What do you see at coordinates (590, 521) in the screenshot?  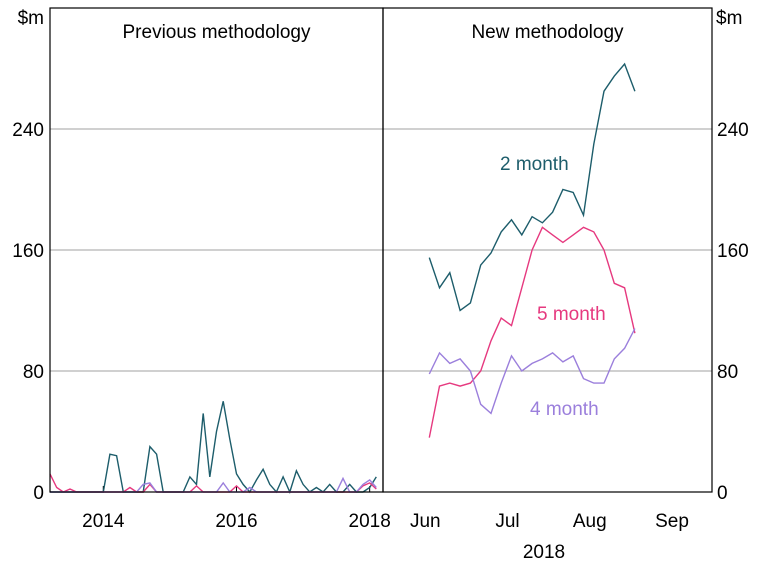 I see `x-tick-label: Aug` at bounding box center [590, 521].